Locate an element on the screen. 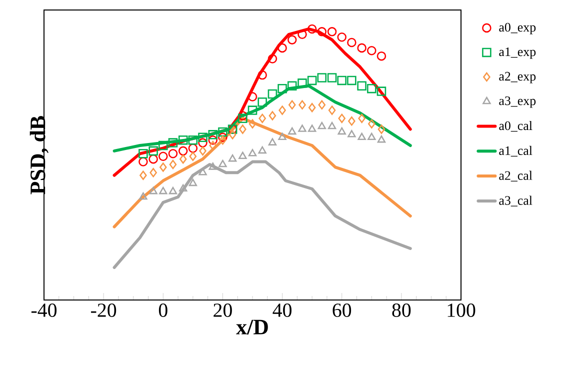 Image resolution: width=577 pixels, height=385 pixels. legend-label: a2_exp is located at coordinates (517, 78).